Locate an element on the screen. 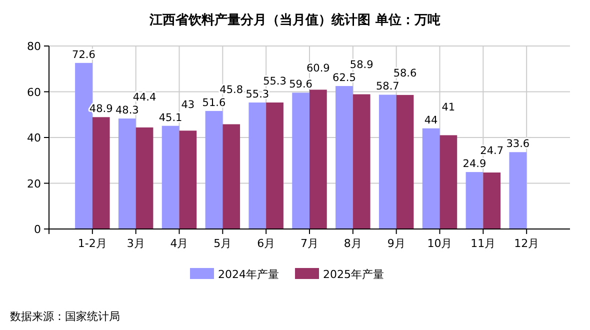 The height and width of the screenshot is (330, 590). y-tick-label: 40 is located at coordinates (34, 138).